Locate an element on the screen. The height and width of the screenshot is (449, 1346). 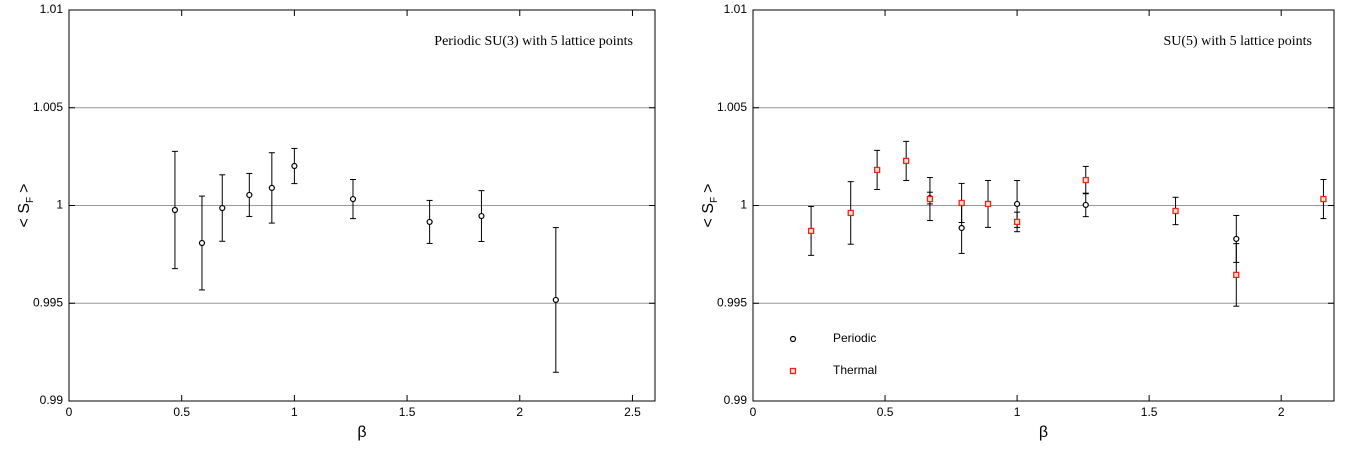
x-tick-label: 2.5 is located at coordinates (632, 412).